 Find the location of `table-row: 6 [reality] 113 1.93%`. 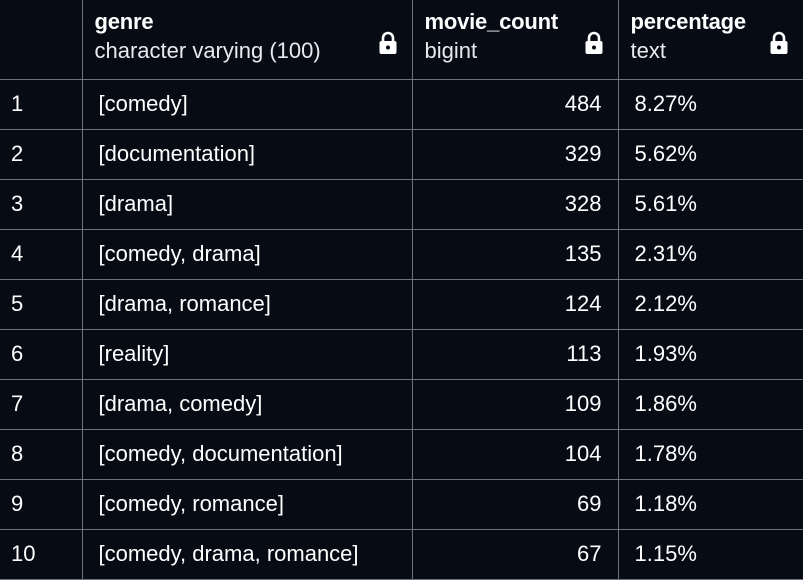

table-row: 6 [reality] 113 1.93% is located at coordinates (401, 354).